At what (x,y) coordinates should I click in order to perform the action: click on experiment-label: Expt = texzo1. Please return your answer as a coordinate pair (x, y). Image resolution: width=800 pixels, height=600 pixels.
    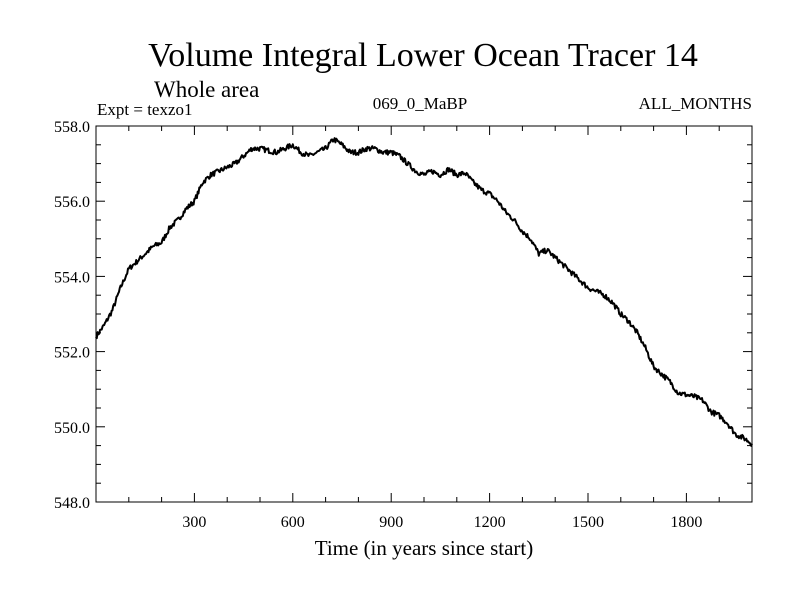
    Looking at the image, I should click on (145, 109).